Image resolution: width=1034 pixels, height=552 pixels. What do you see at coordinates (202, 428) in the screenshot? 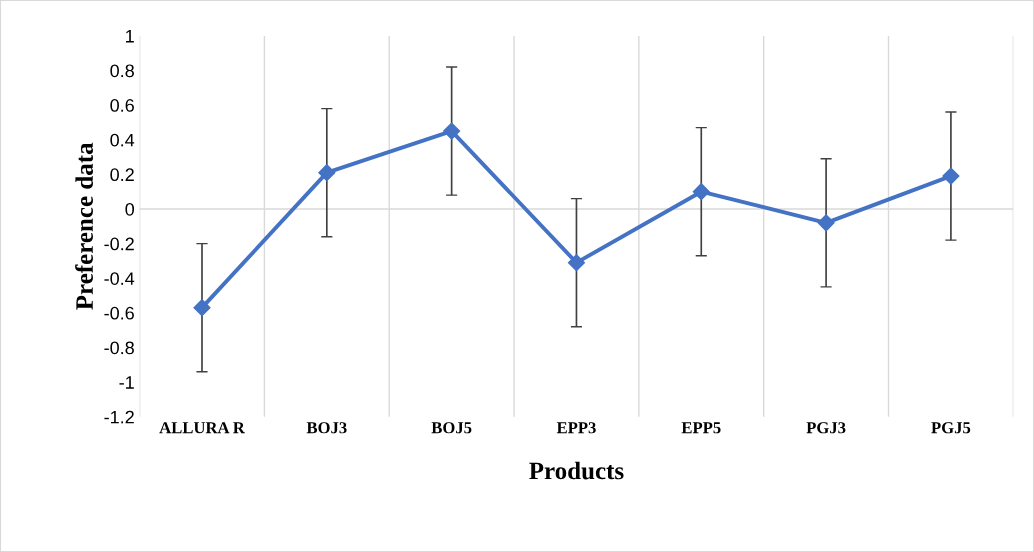
I see `x-tick-label: ALLURA R` at bounding box center [202, 428].